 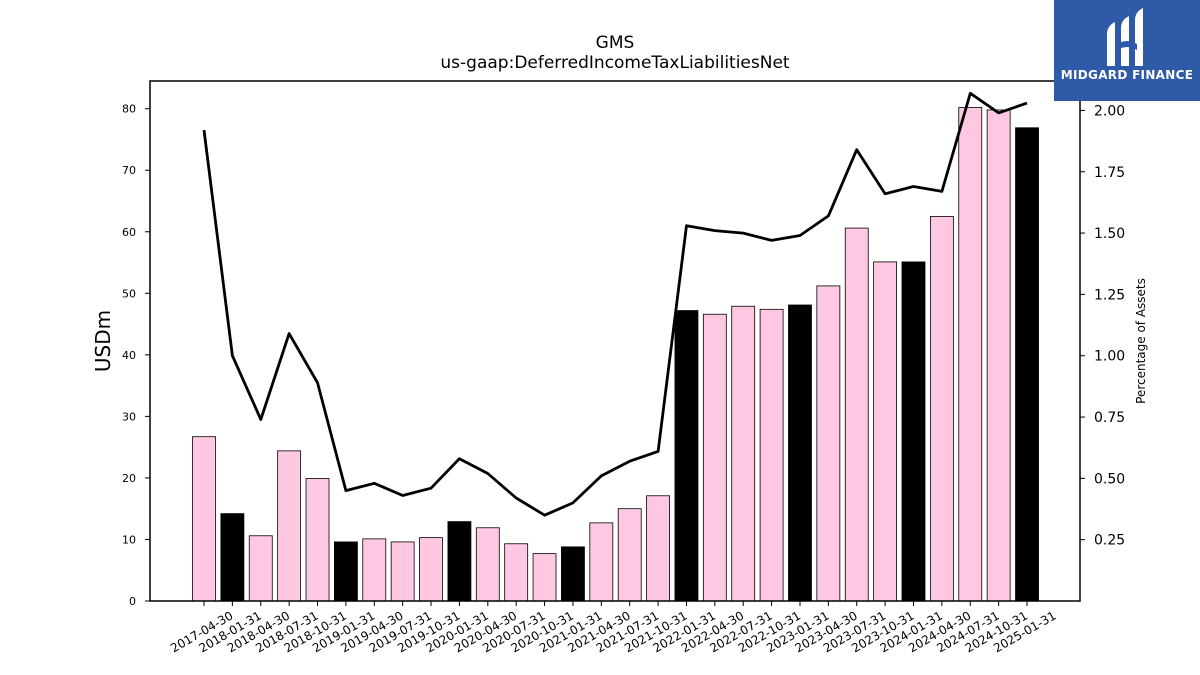 What do you see at coordinates (132, 601) in the screenshot?
I see `y-tick-label: 0` at bounding box center [132, 601].